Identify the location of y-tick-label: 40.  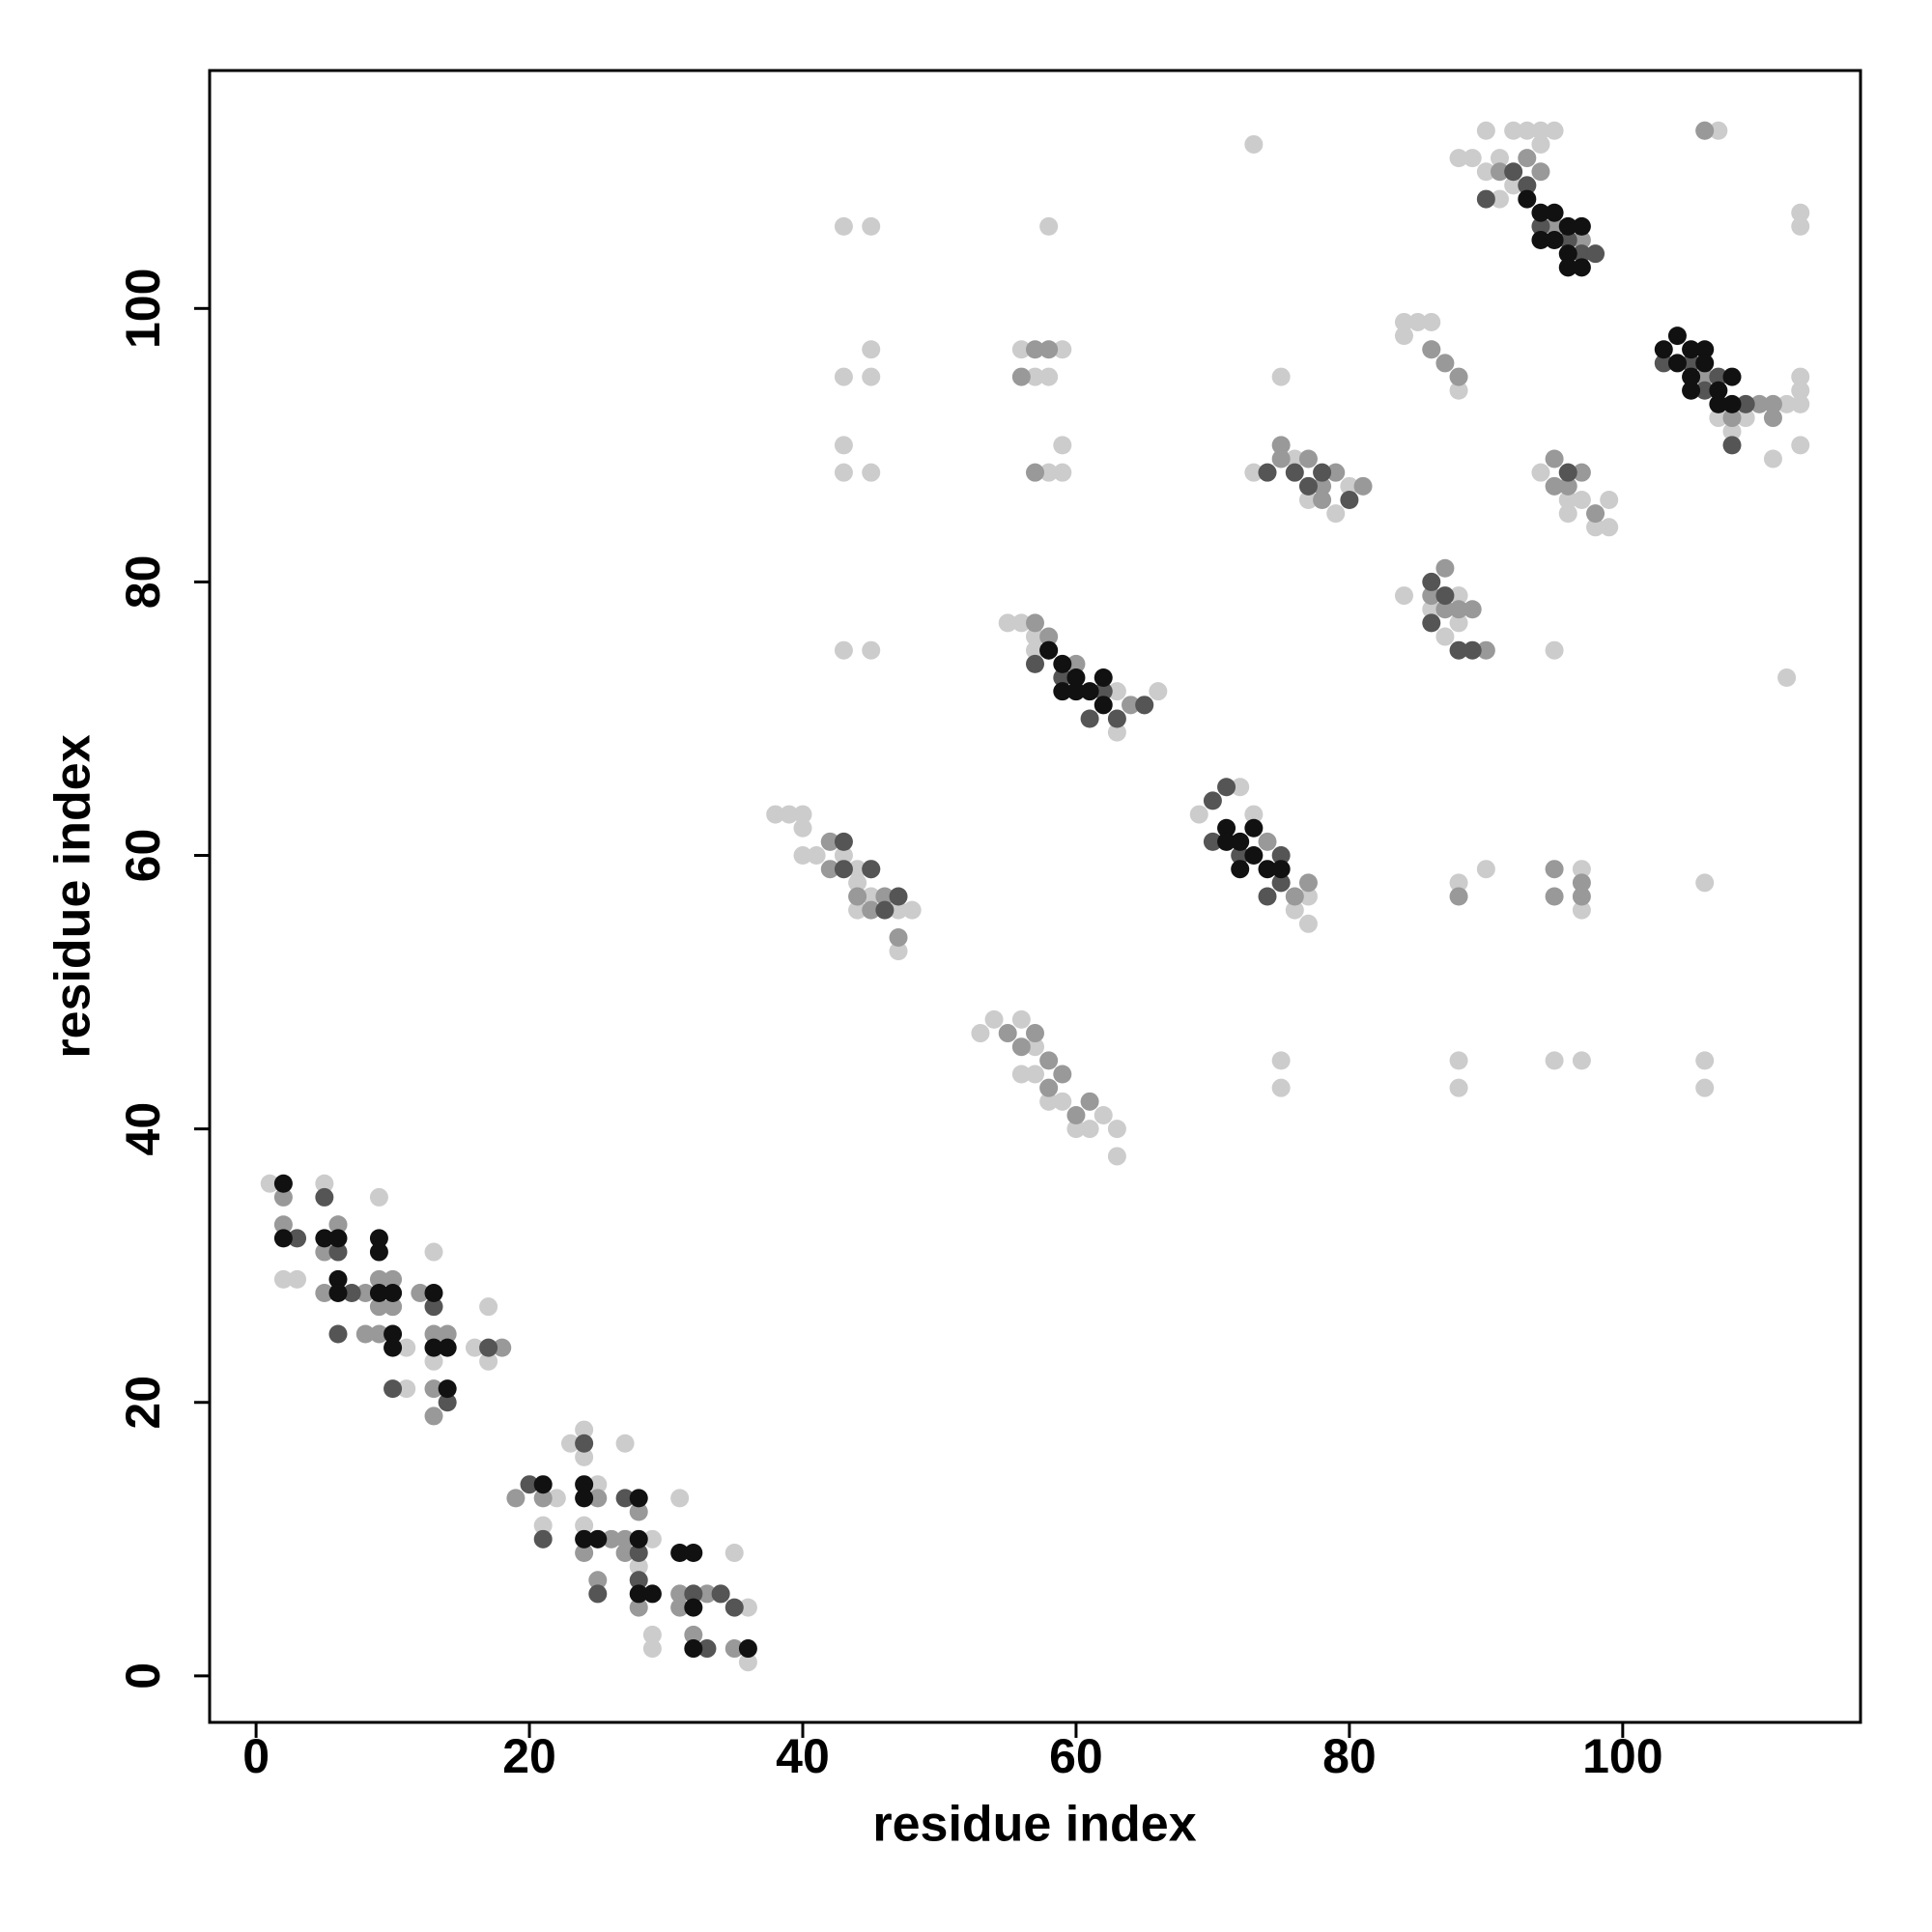
(143, 1129).